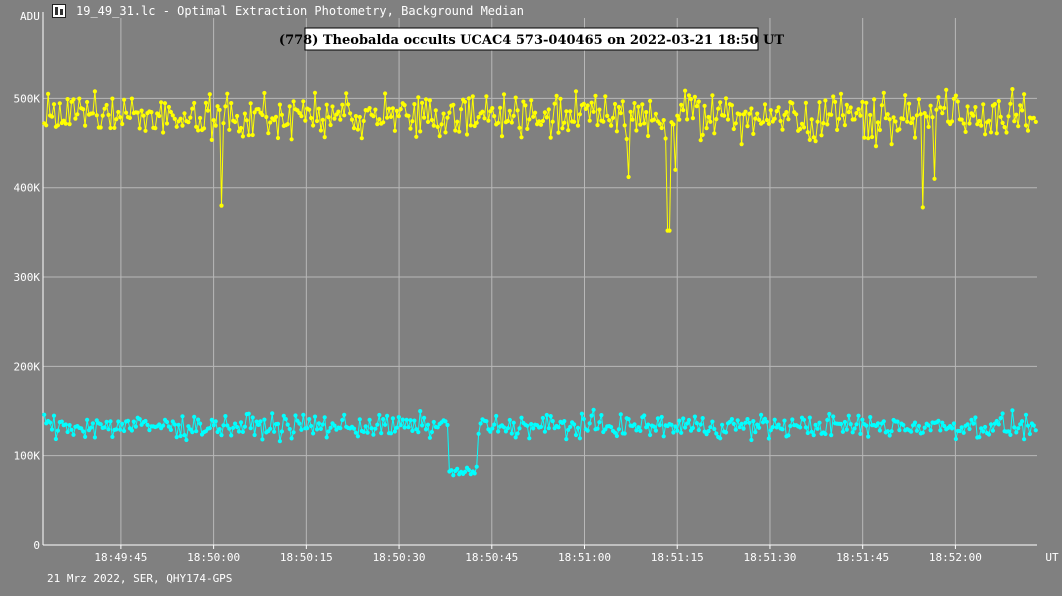  Describe the element at coordinates (59, 11) in the screenshot. I see `lightcurve-app-icon` at that location.